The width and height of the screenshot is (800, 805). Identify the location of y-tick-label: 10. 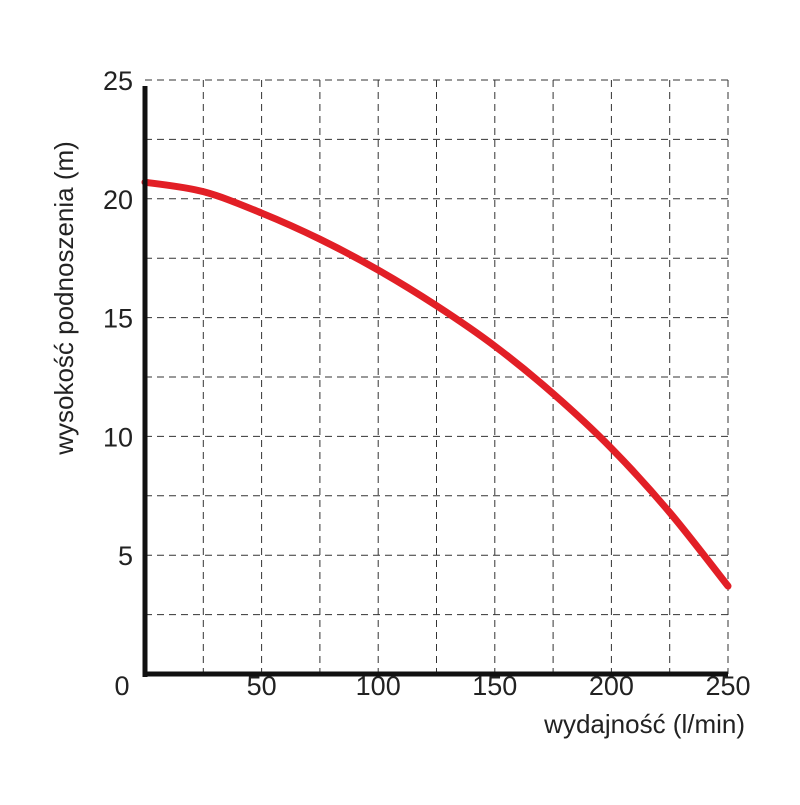
(118, 437).